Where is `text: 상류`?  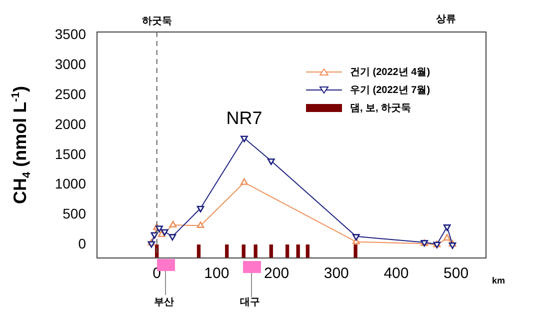
text: 상류 is located at coordinates (446, 19).